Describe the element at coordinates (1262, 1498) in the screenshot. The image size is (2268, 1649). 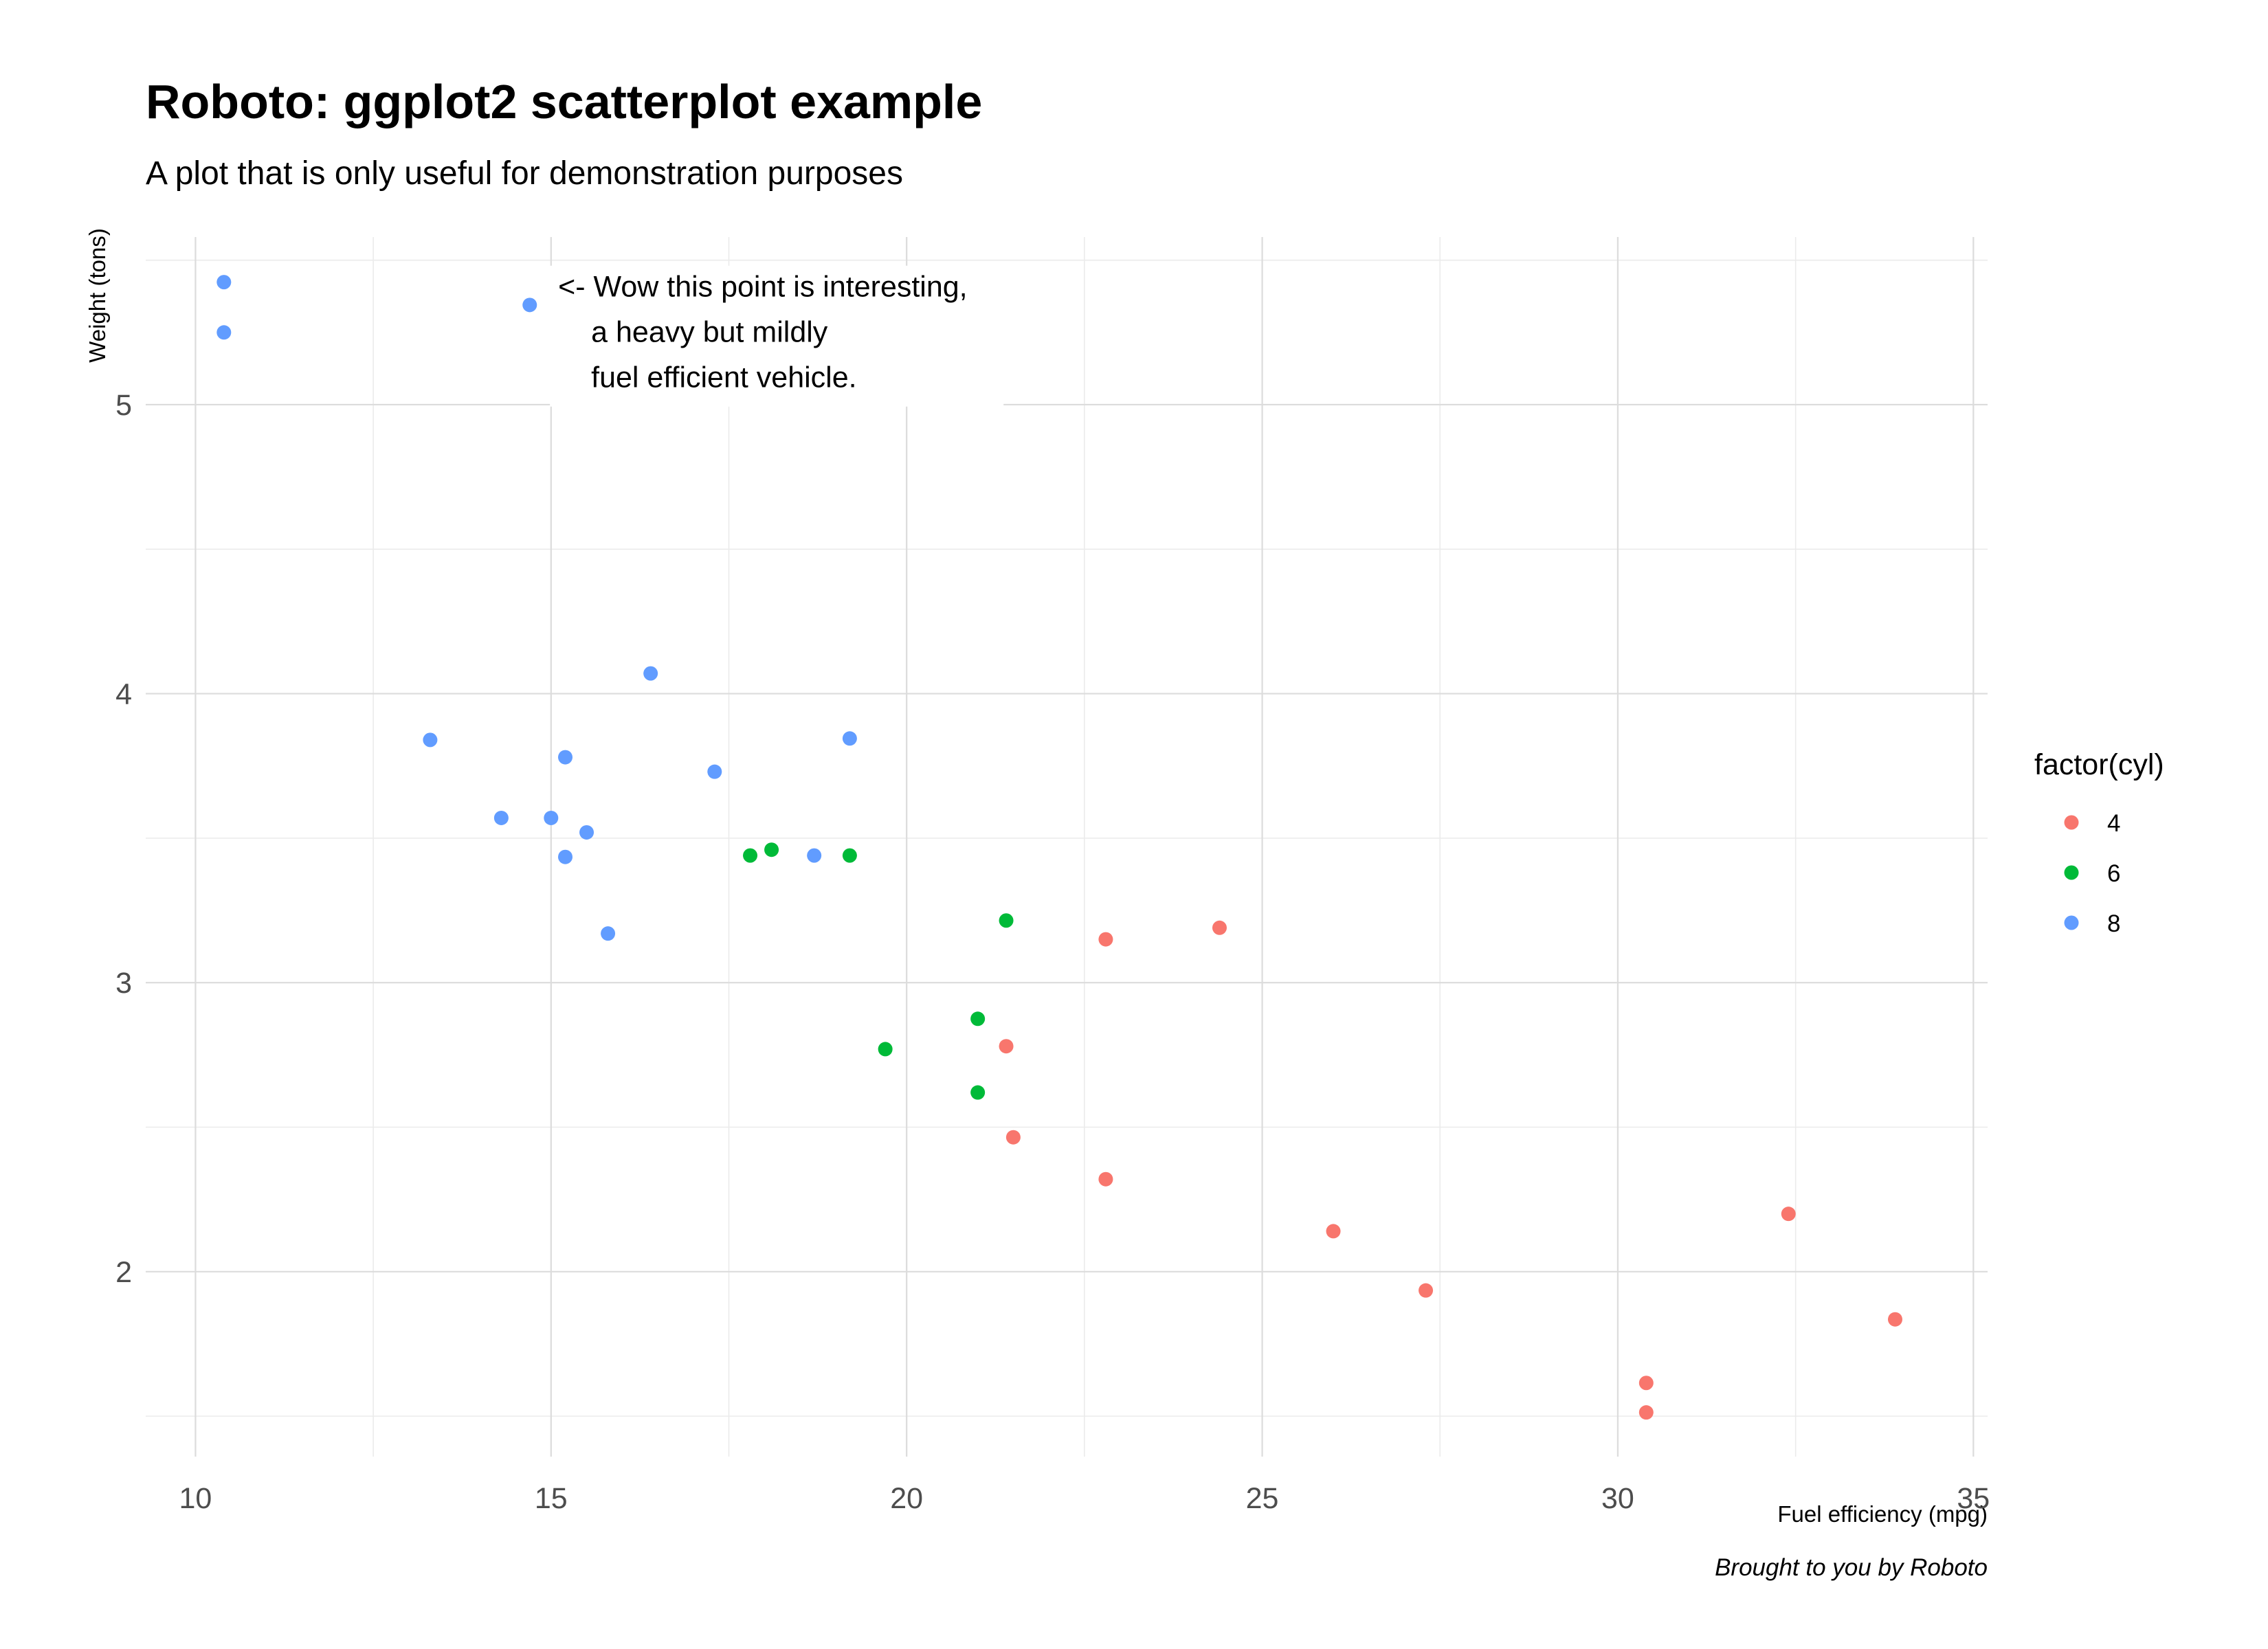
I see `x-tick-label: 25` at that location.